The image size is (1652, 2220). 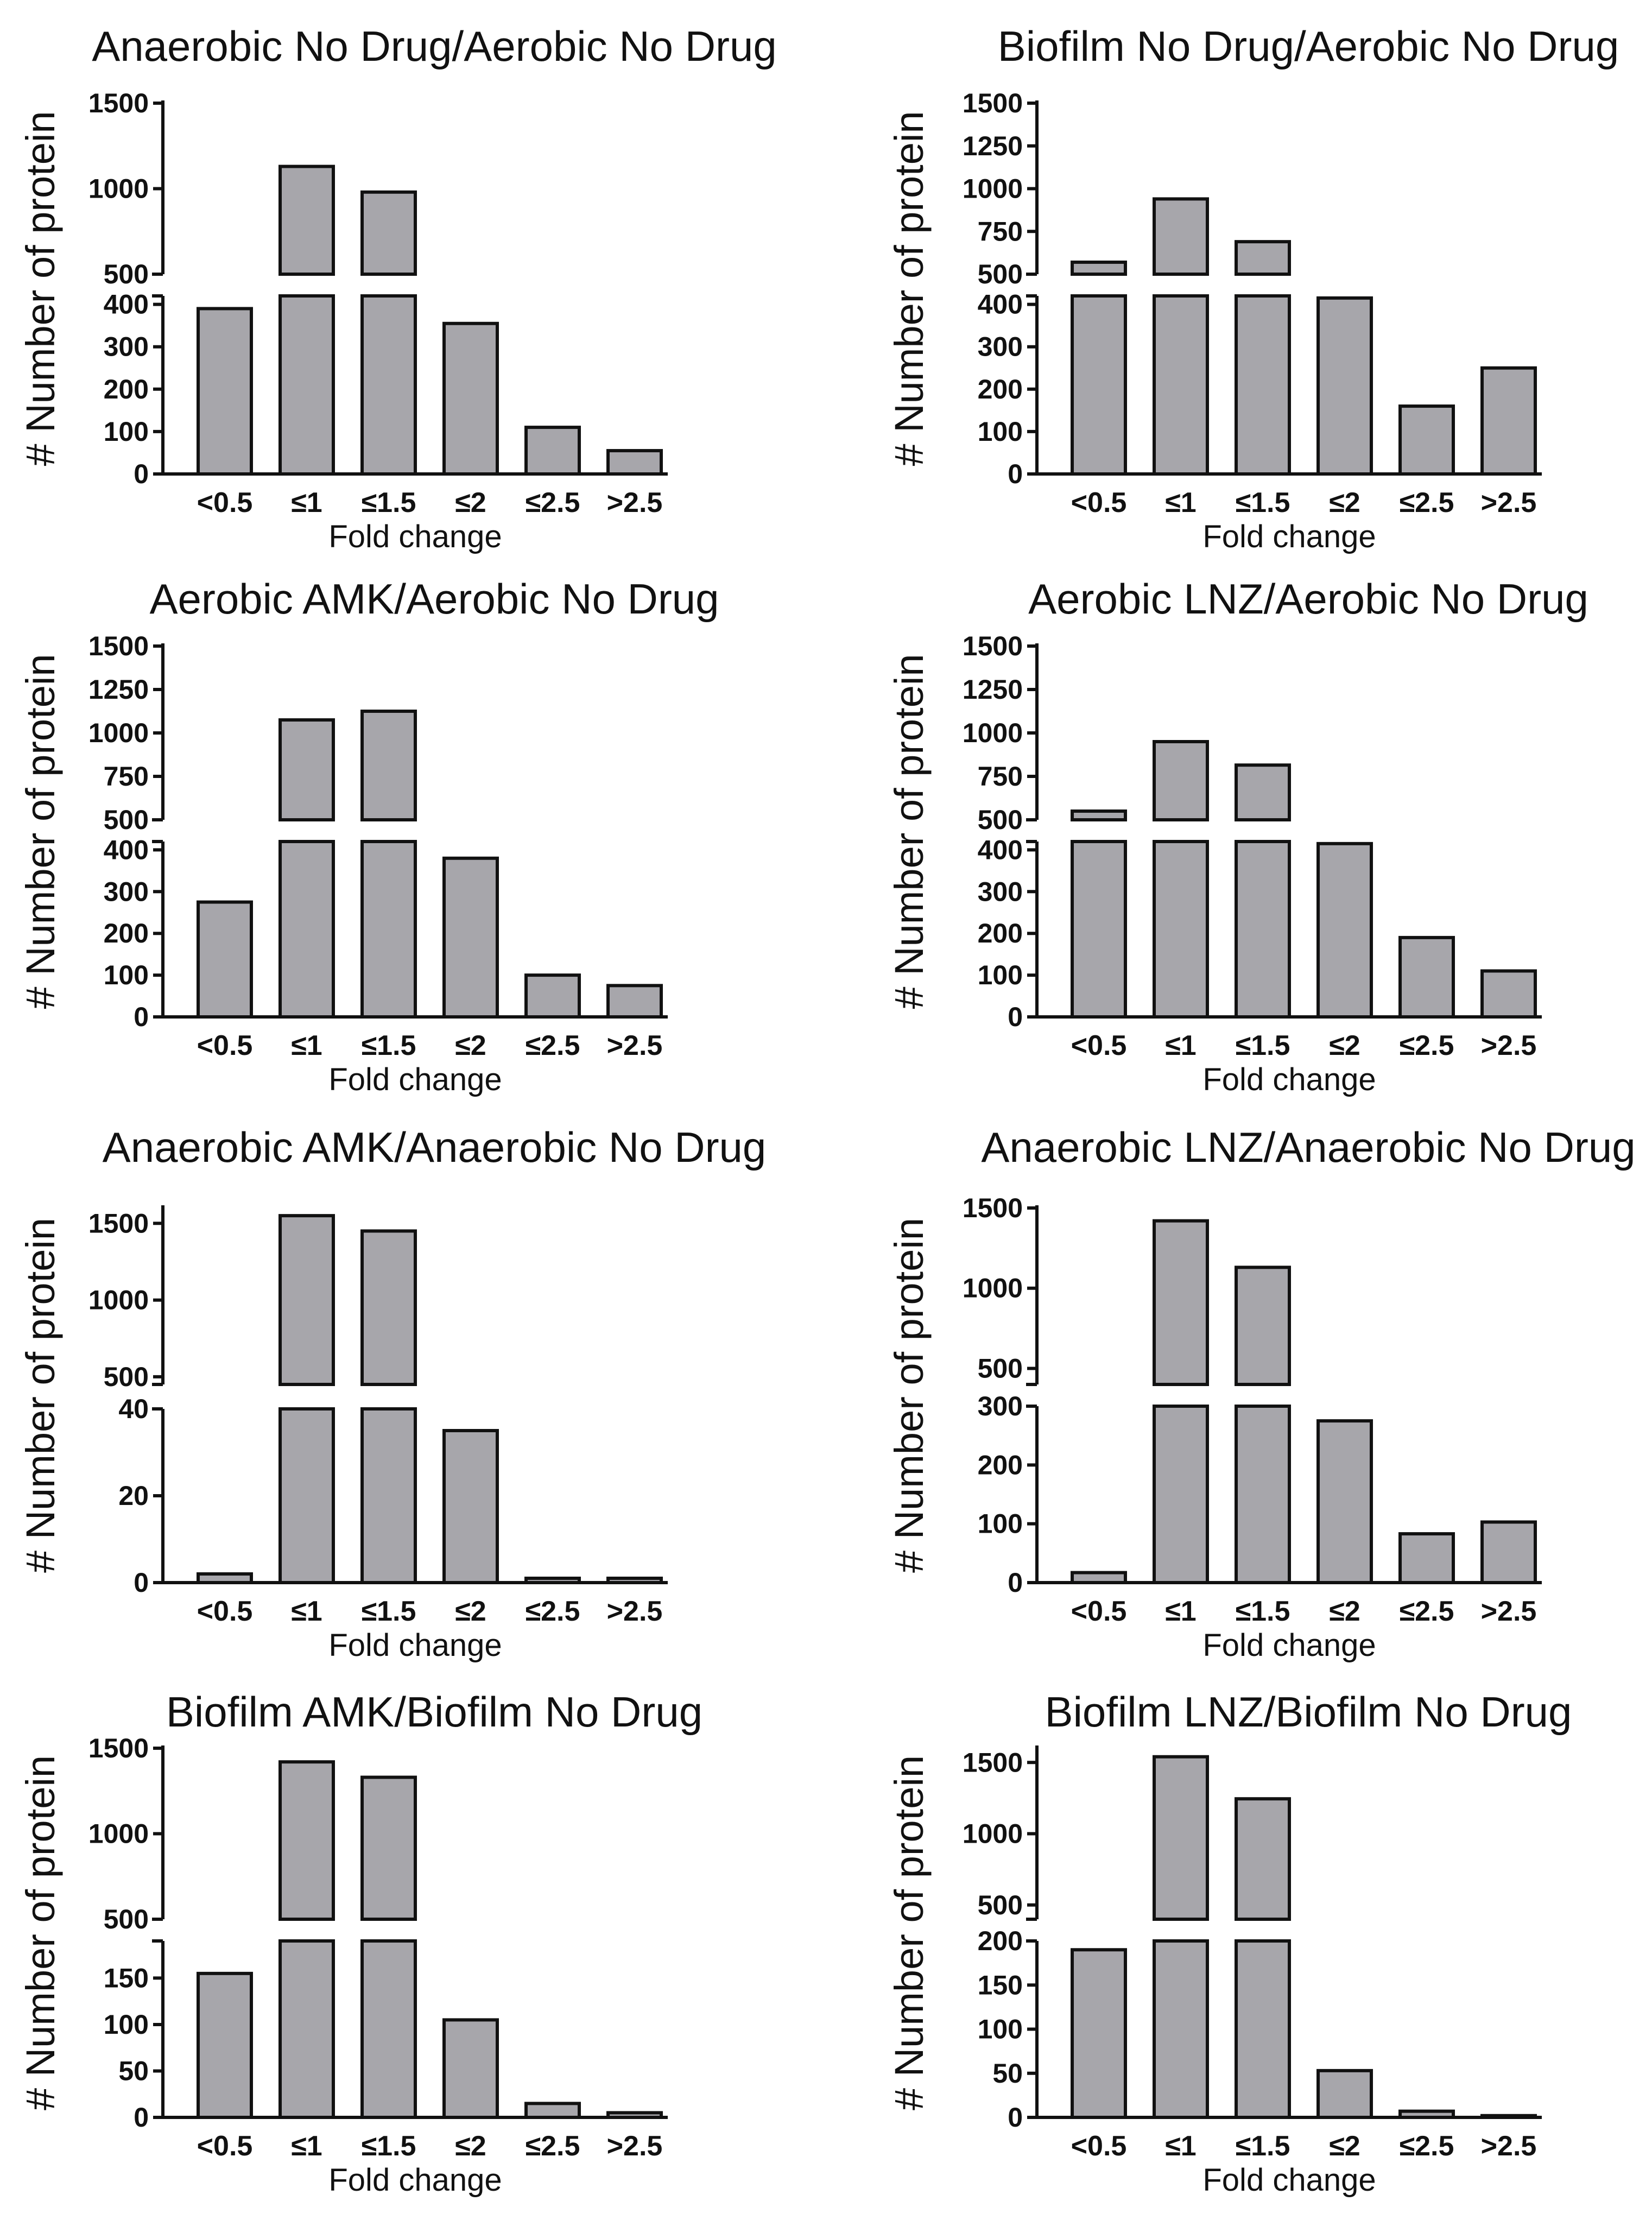 What do you see at coordinates (434, 599) in the screenshot?
I see `chart-title: Aerobic AMK/Aerobic No Drug` at bounding box center [434, 599].